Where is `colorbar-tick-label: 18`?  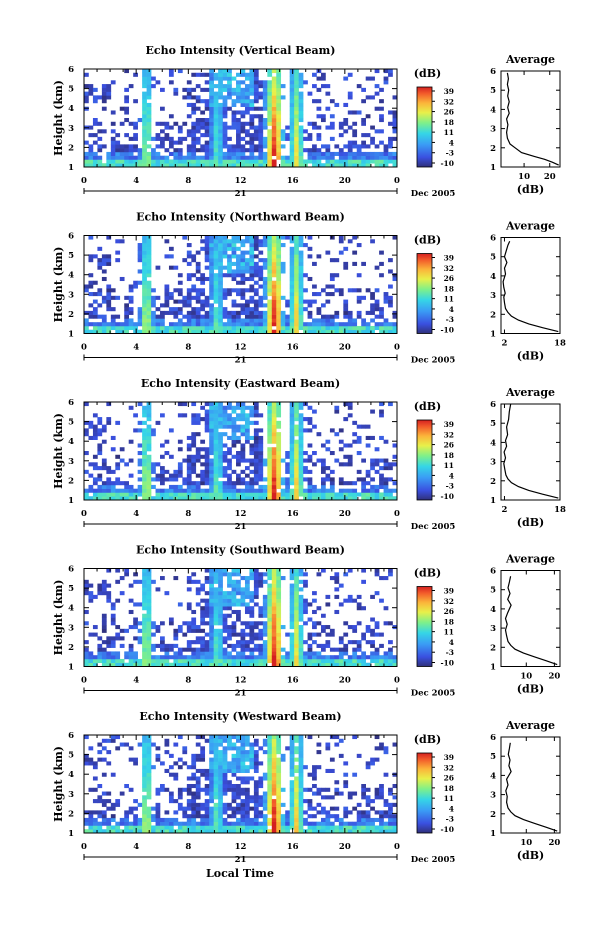 colorbar-tick-label: 18 is located at coordinates (449, 288).